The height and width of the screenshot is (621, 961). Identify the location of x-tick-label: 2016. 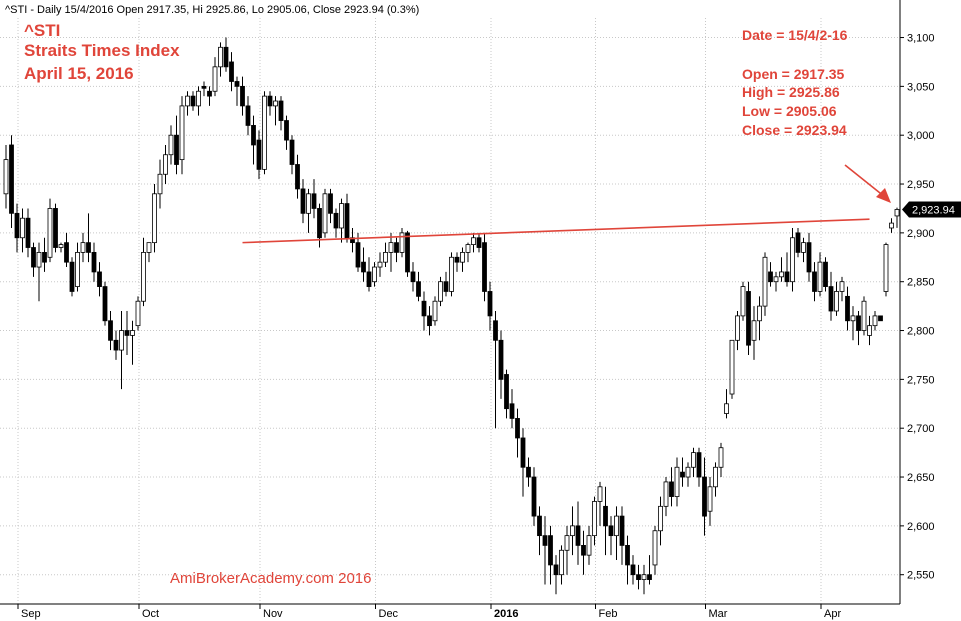
(506, 614).